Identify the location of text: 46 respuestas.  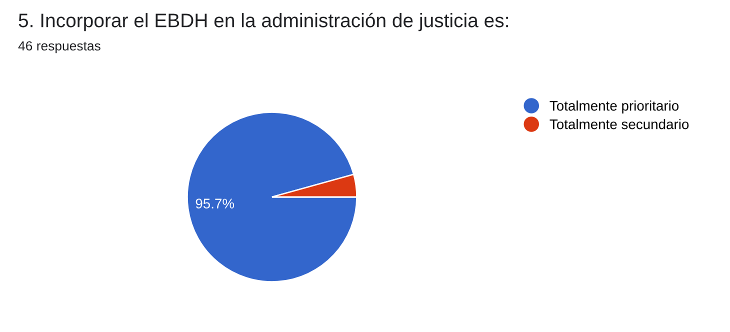
(59, 47).